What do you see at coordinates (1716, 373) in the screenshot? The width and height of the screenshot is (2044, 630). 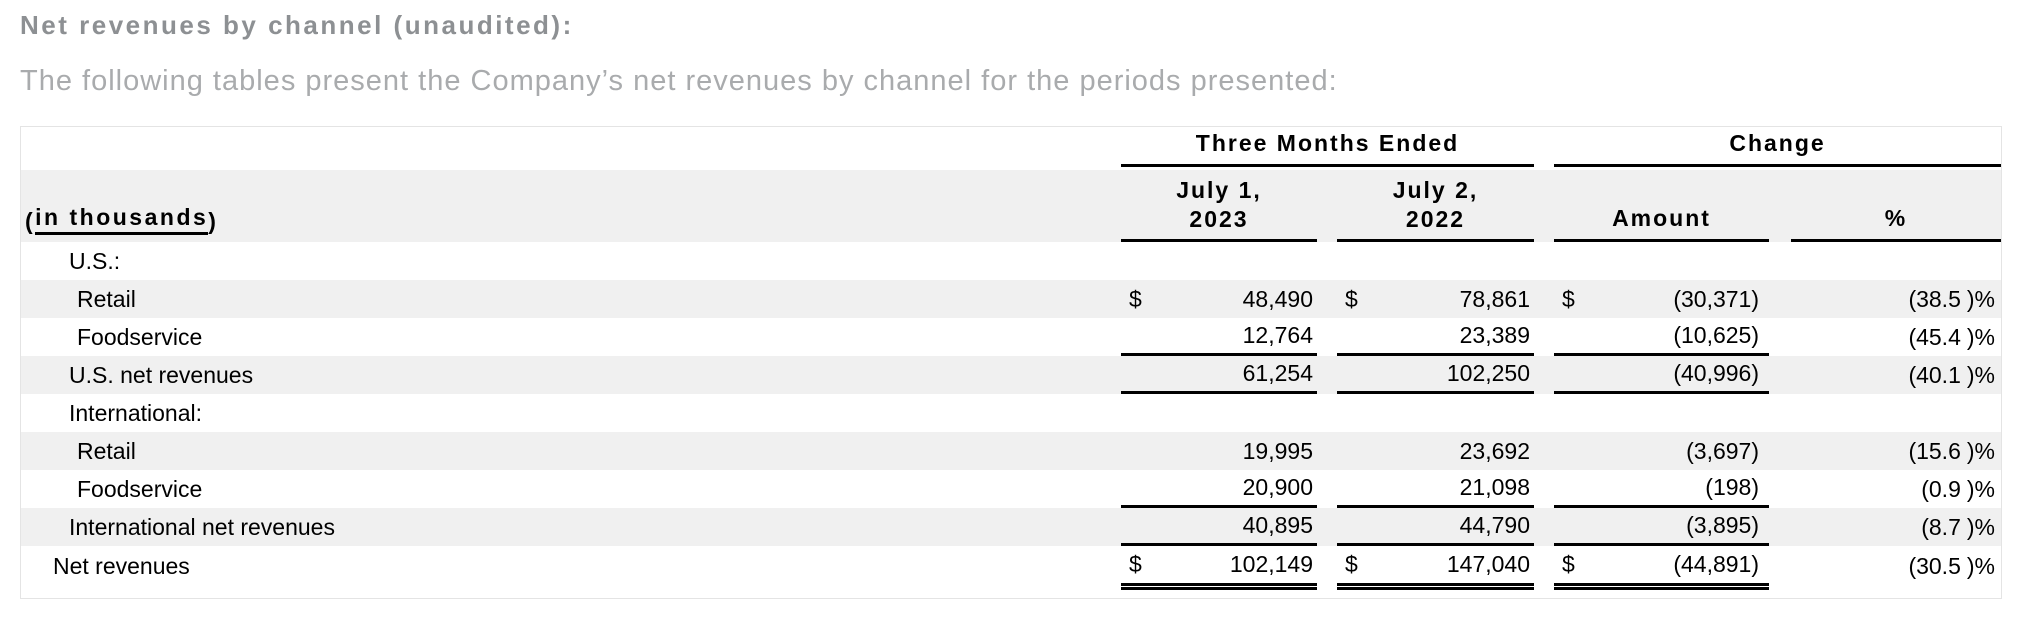 I see `change-amount-value: (40,996)` at bounding box center [1716, 373].